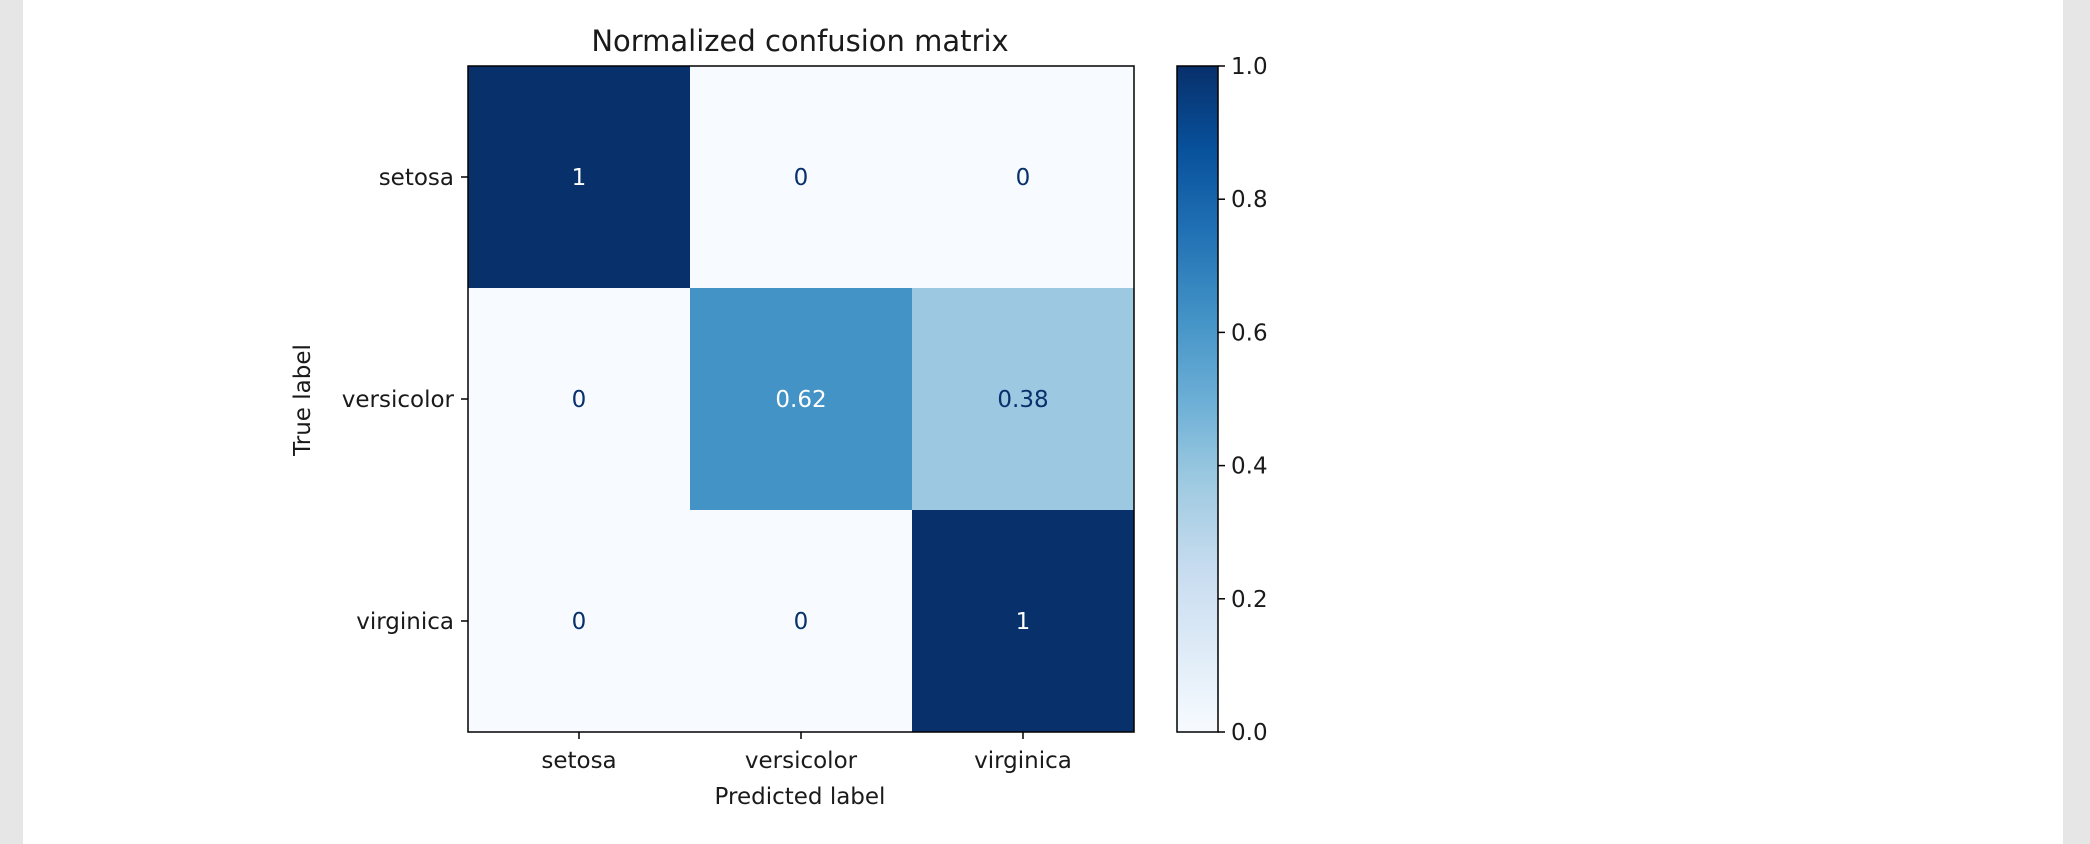 The image size is (2090, 844). What do you see at coordinates (416, 178) in the screenshot?
I see `y-tick-label: setosa` at bounding box center [416, 178].